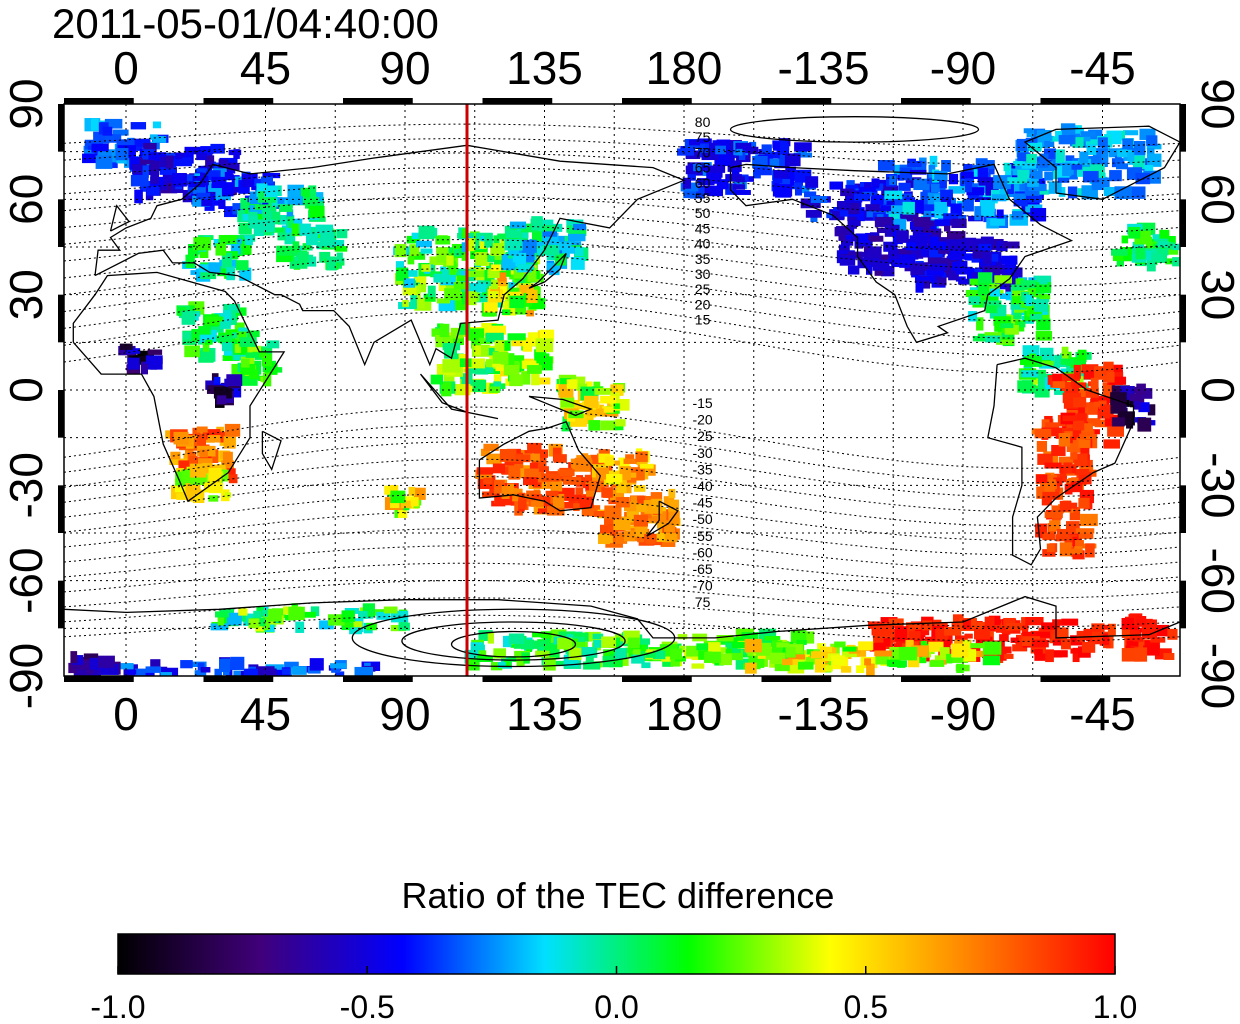  I want to click on contour-label: 25, so click(703, 289).